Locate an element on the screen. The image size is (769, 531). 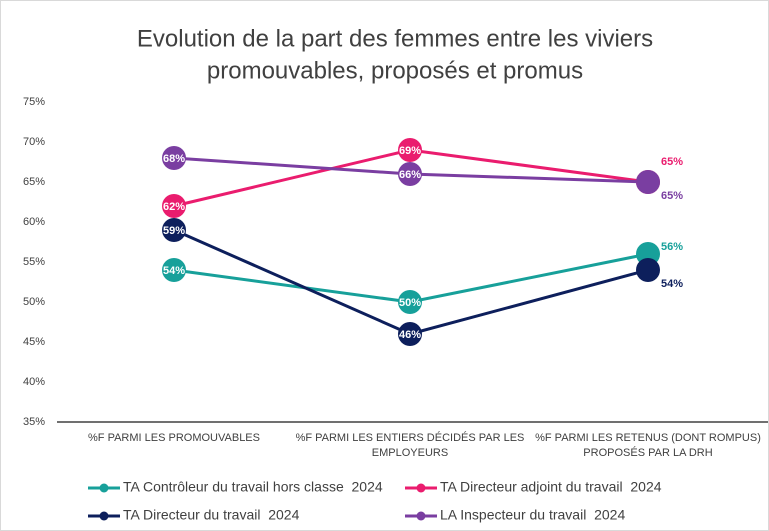
legend-label: TA Directeur adjoint du travail 2024 is located at coordinates (551, 487).